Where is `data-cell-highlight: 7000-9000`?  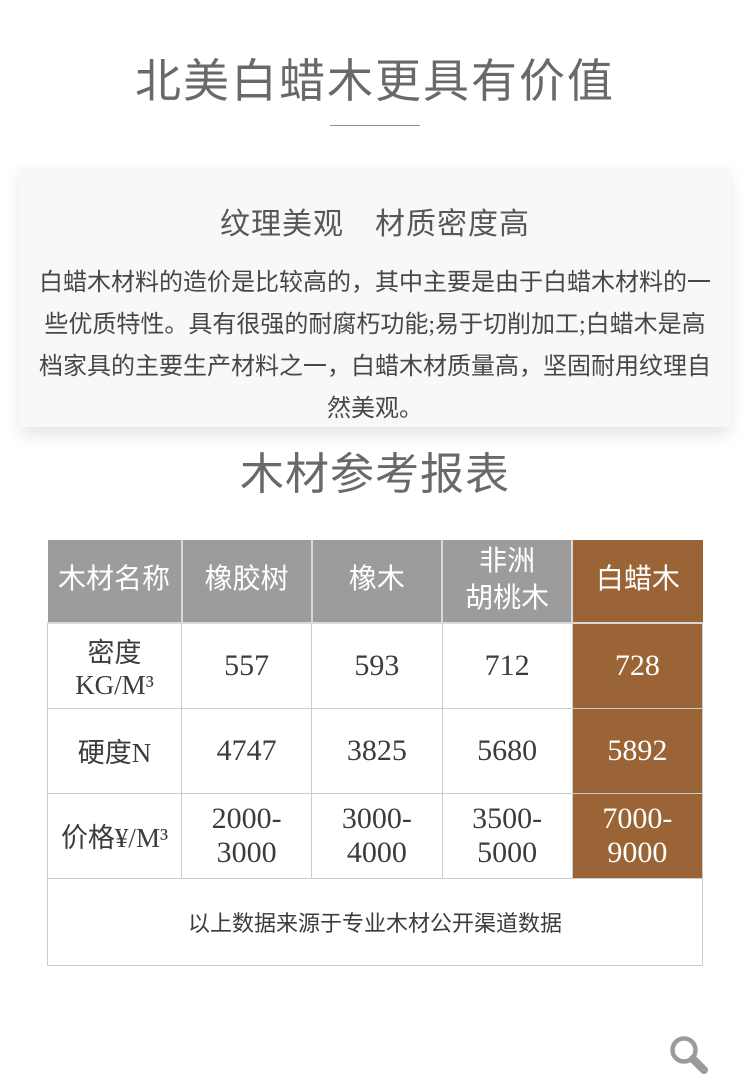 data-cell-highlight: 7000-9000 is located at coordinates (637, 835).